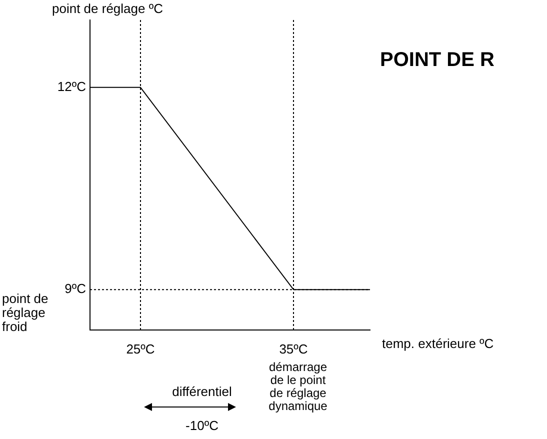 The height and width of the screenshot is (439, 547). I want to click on x-axis-title: temp. extérieure ºC, so click(438, 343).